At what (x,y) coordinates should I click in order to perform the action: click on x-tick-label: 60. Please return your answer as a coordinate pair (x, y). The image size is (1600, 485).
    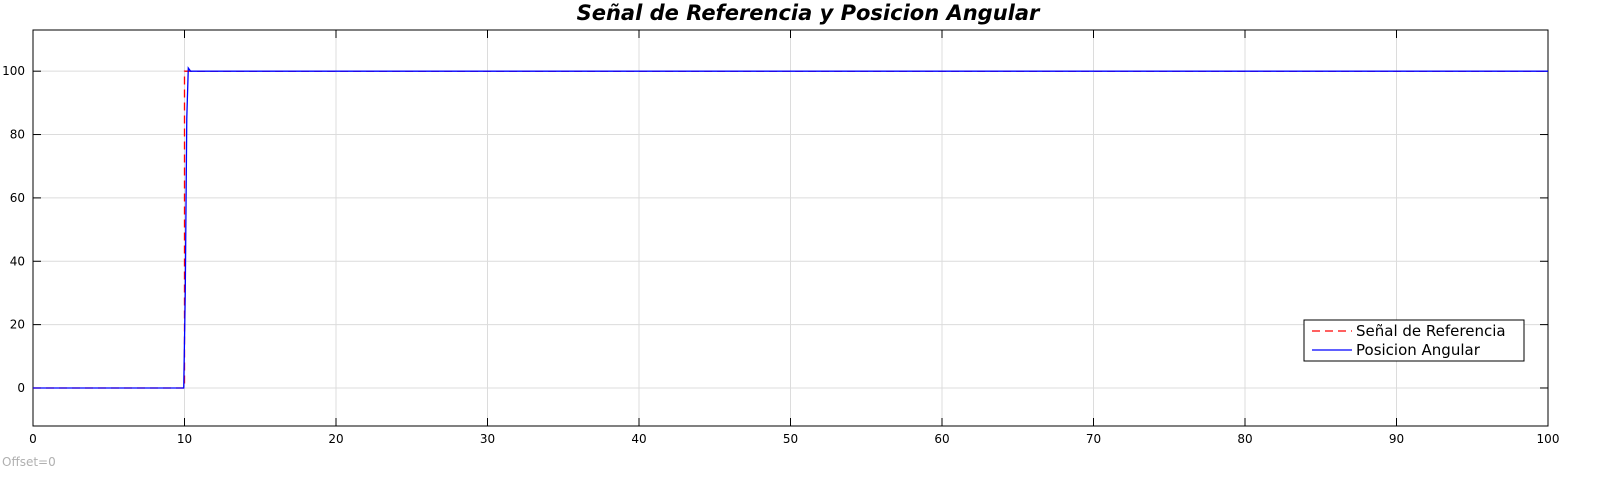
    Looking at the image, I should click on (941, 439).